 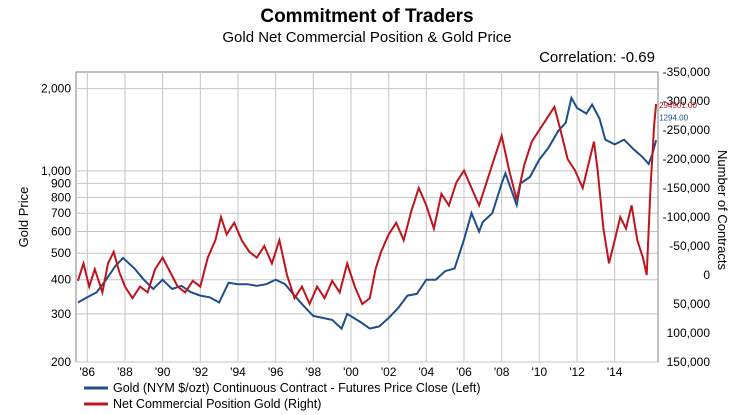 What do you see at coordinates (61, 213) in the screenshot?
I see `left-tick-label: 700` at bounding box center [61, 213].